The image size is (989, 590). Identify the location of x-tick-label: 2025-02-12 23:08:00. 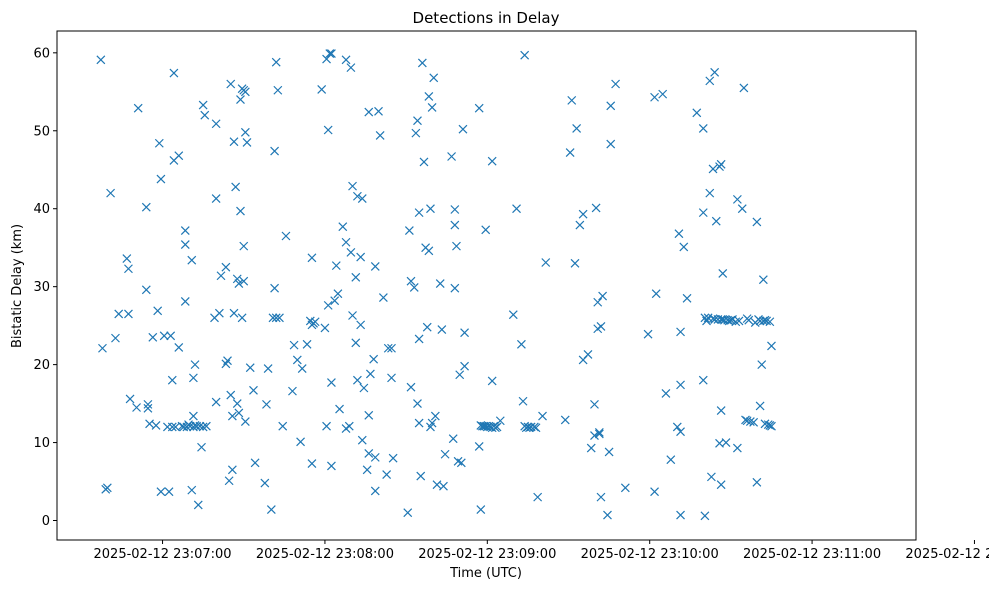
(325, 554).